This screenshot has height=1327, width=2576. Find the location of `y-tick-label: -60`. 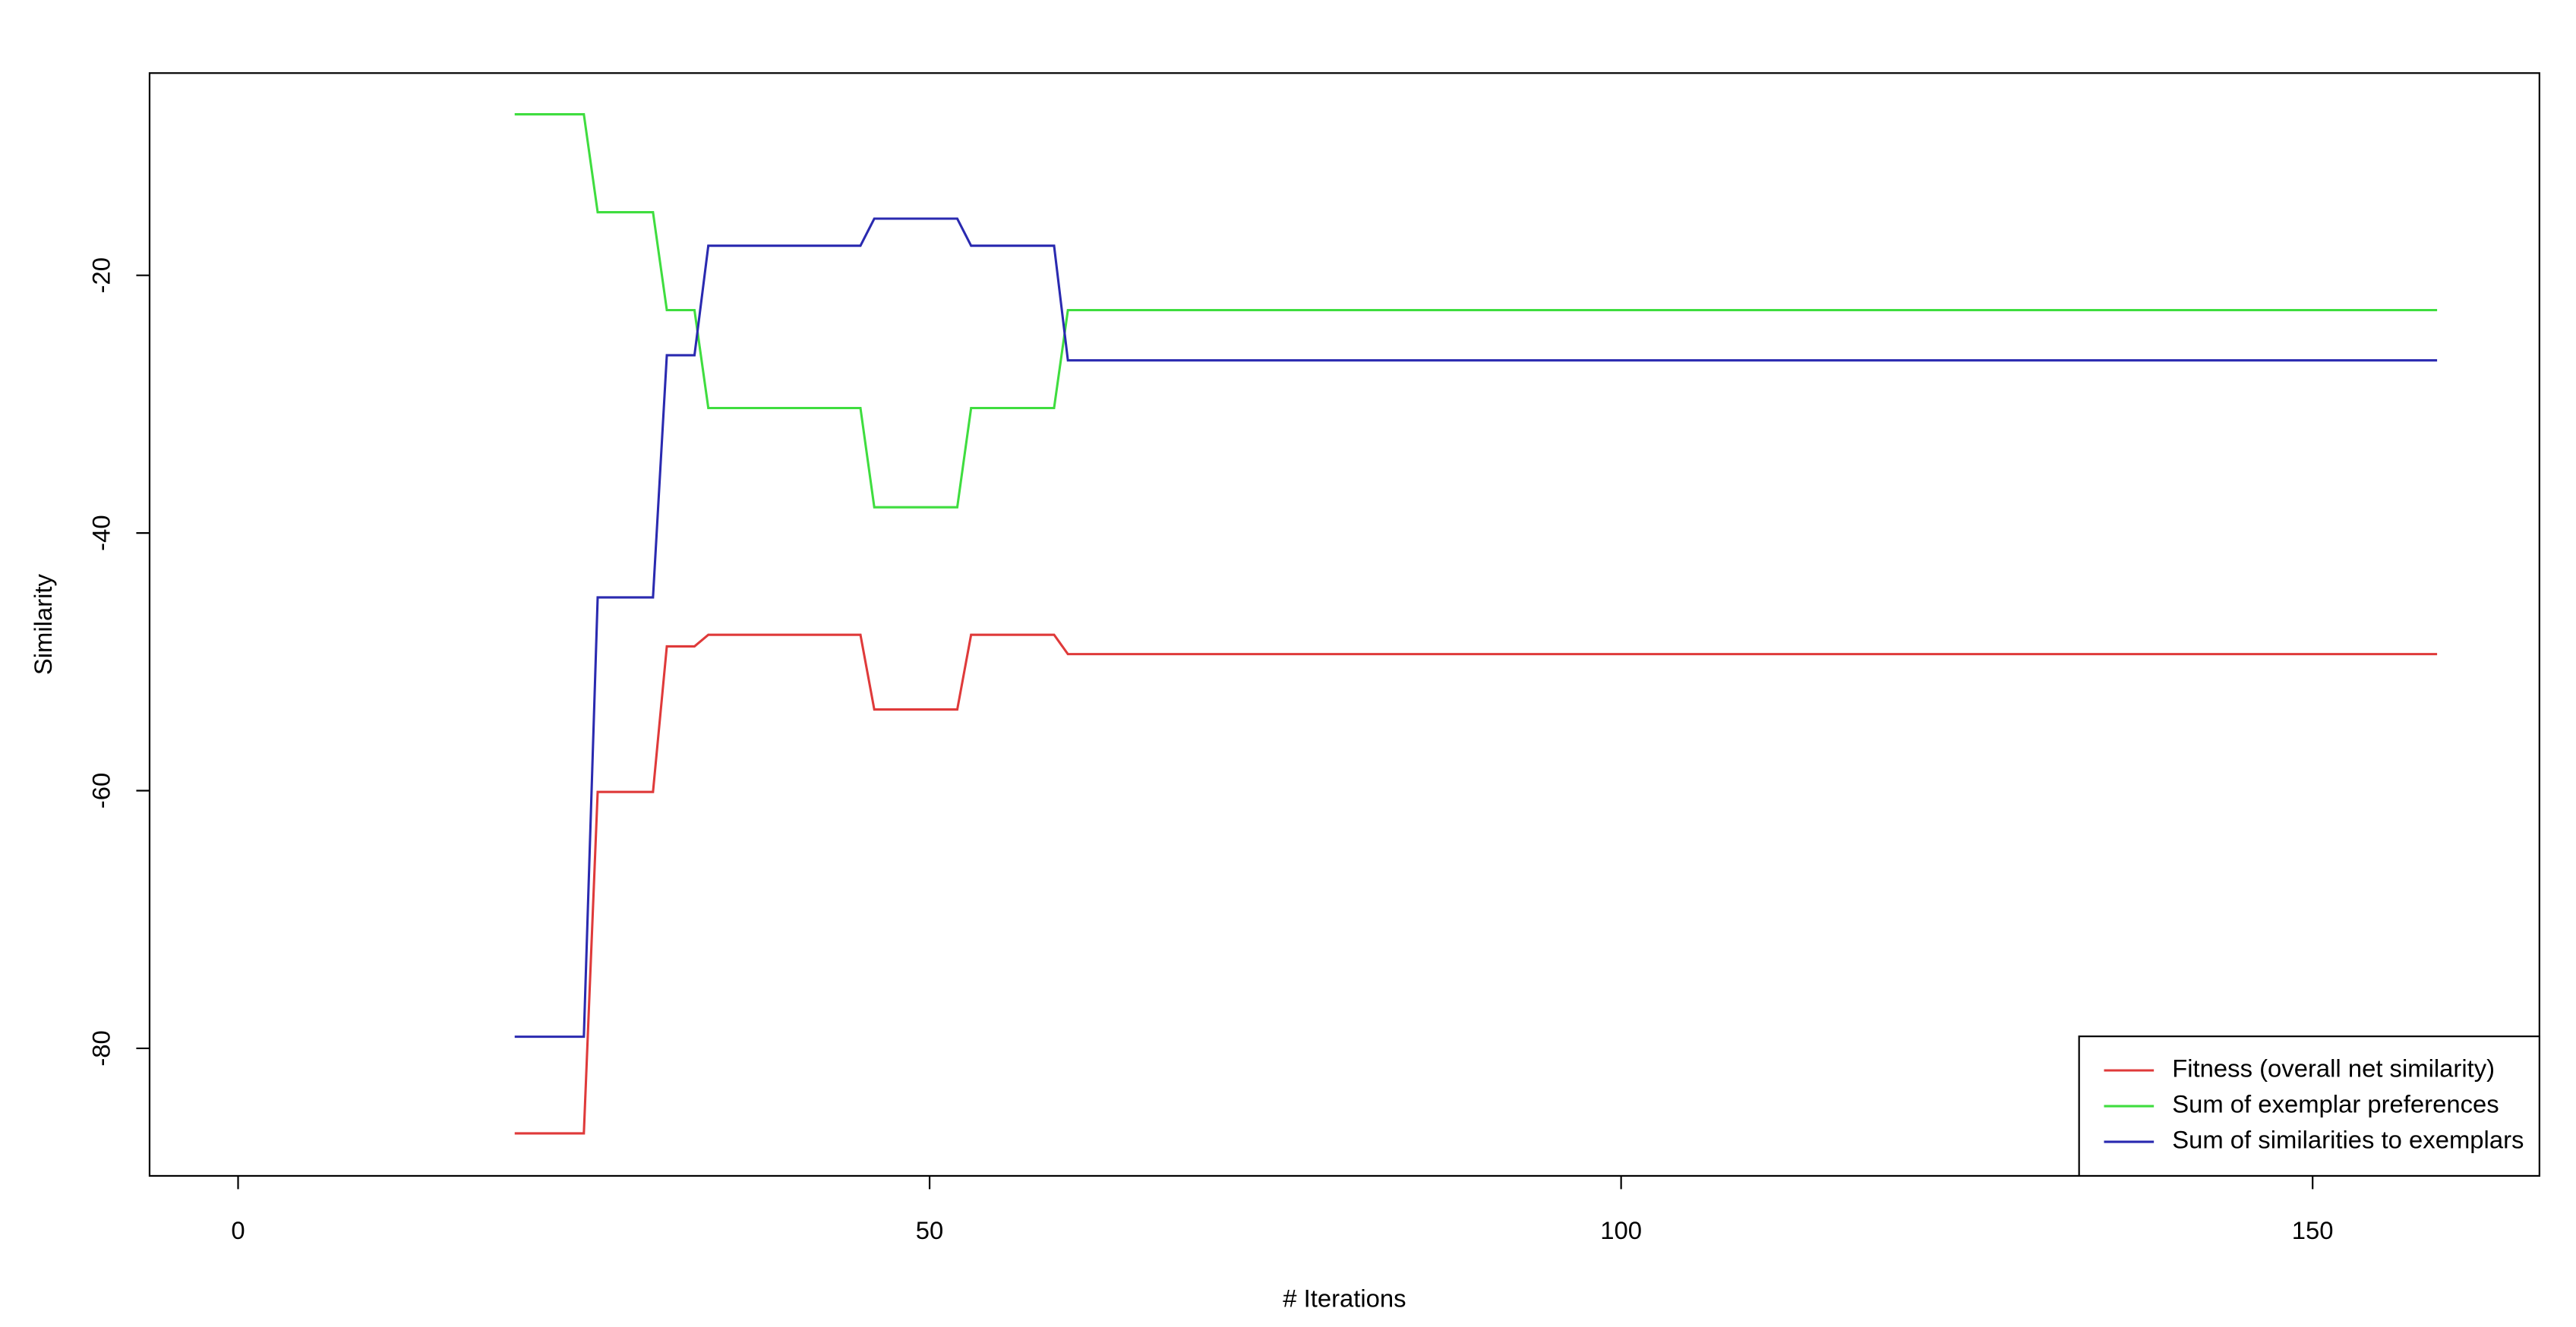

y-tick-label: -60 is located at coordinates (101, 790).